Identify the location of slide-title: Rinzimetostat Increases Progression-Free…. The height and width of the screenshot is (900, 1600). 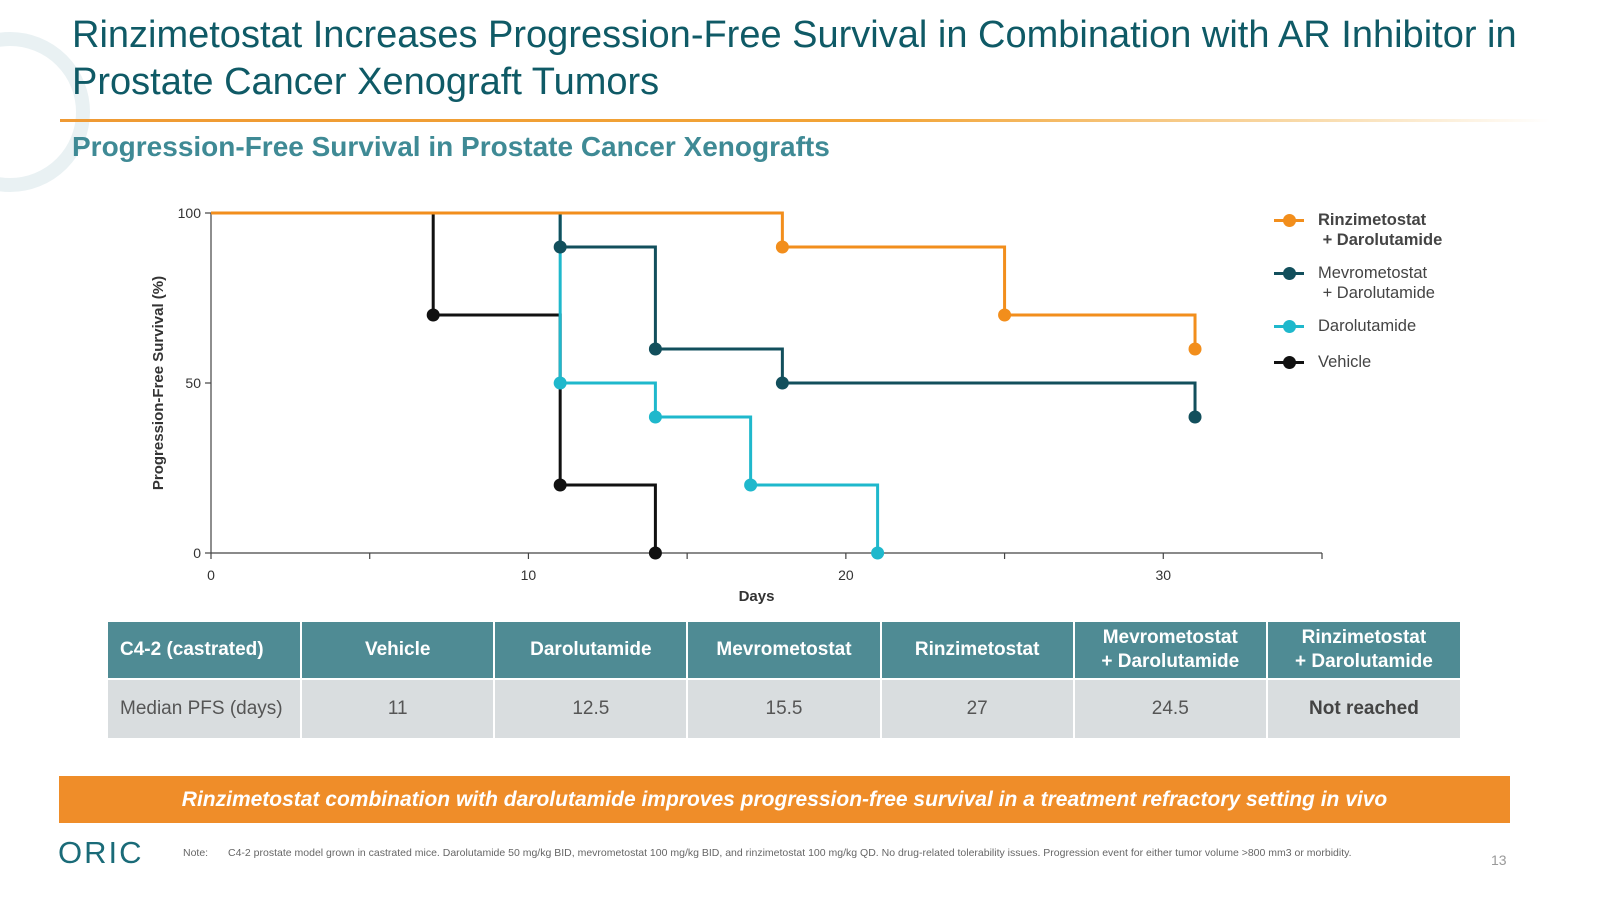
(794, 58).